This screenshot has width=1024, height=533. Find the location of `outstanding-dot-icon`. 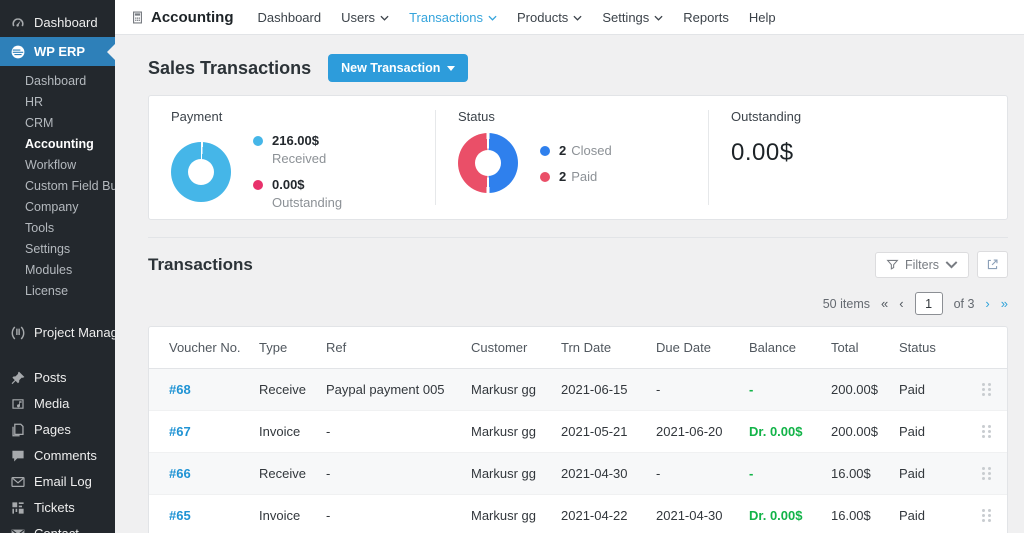

outstanding-dot-icon is located at coordinates (258, 185).